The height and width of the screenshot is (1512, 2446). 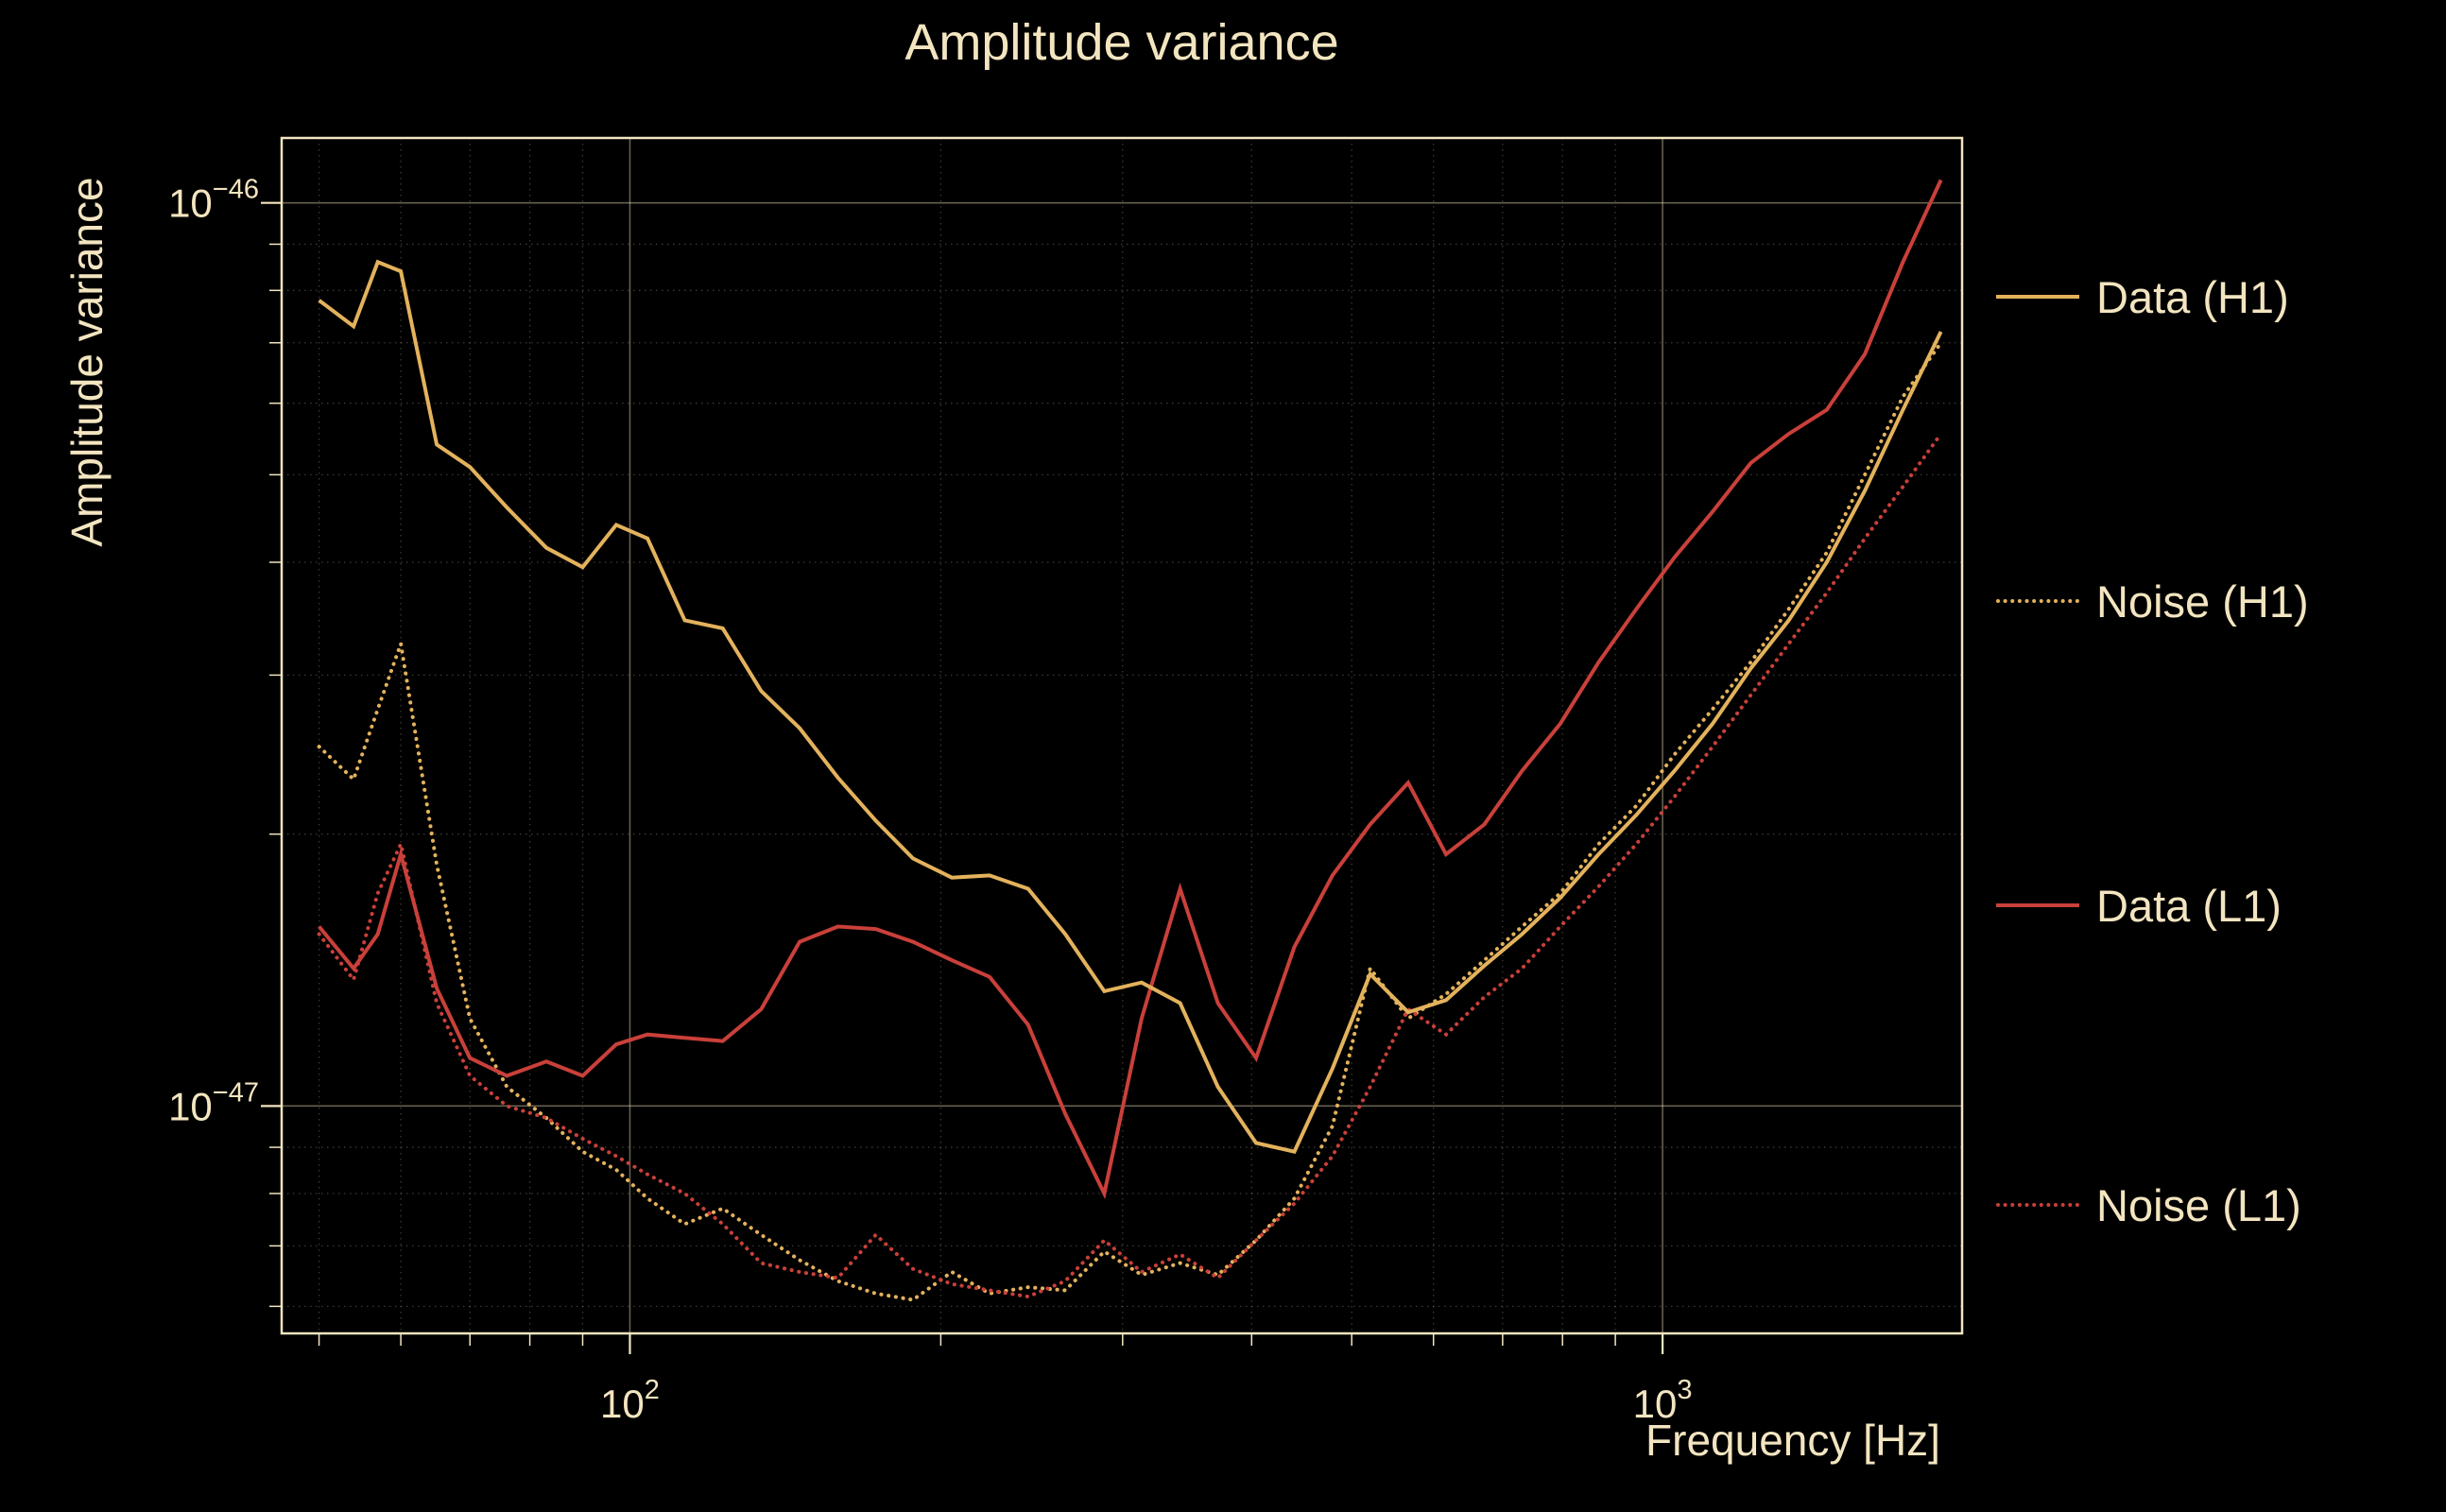 What do you see at coordinates (213, 1102) in the screenshot?
I see `y-tick-label: 10−47` at bounding box center [213, 1102].